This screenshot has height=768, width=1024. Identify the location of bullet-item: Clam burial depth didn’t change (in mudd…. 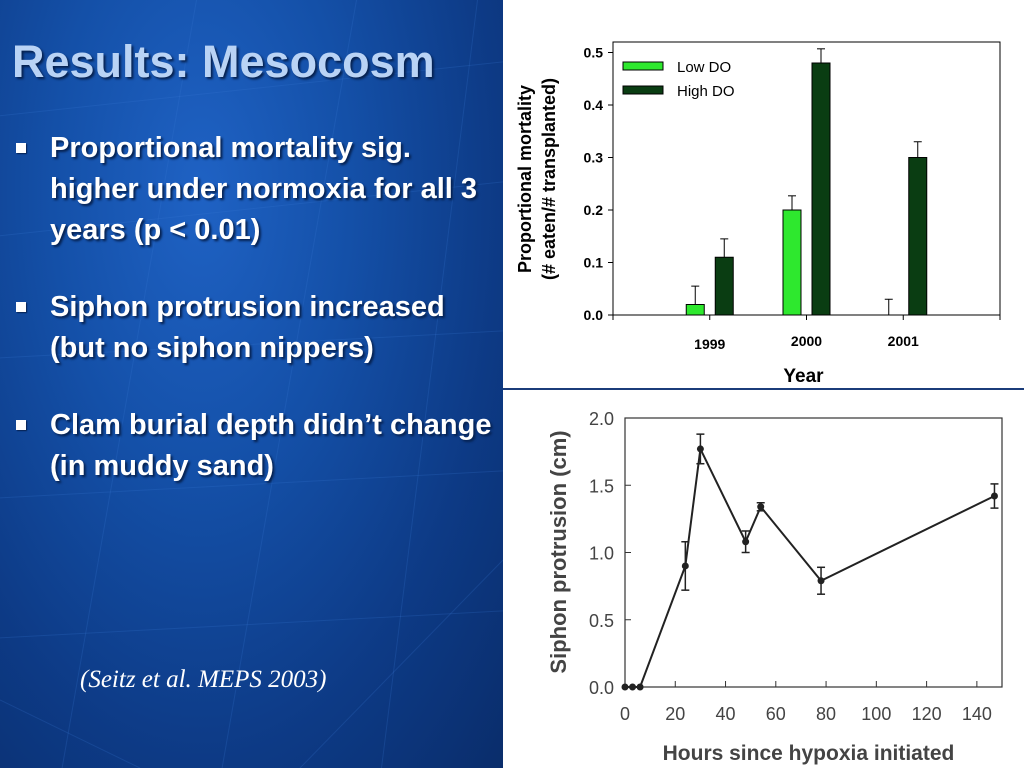
(256, 446).